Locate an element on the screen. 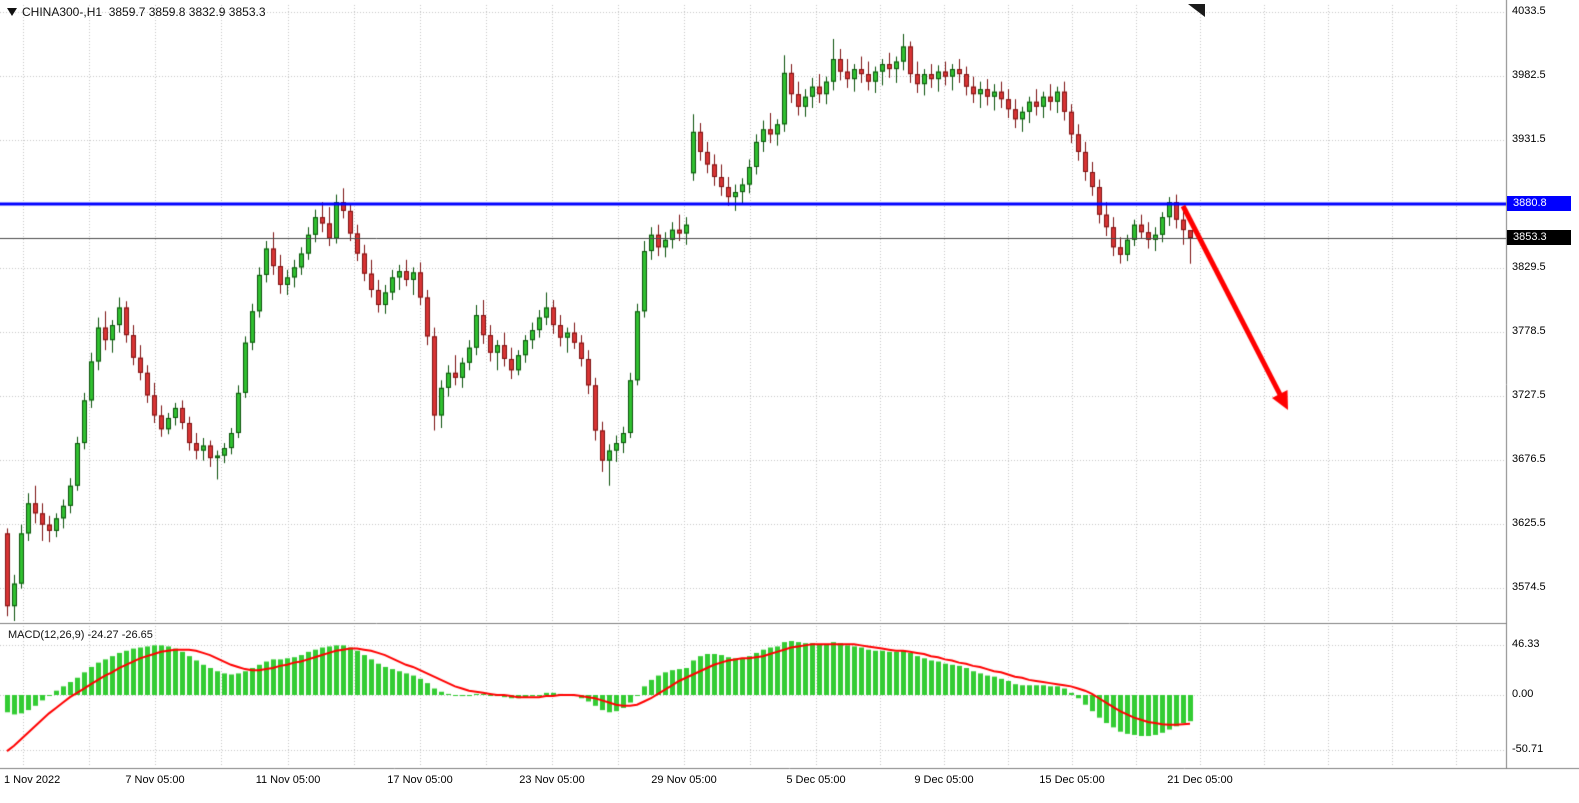 The width and height of the screenshot is (1579, 803). symbol-ohlc-text: CHINA300-,H1 3859.7 3859.8 3832.9 3853.3 is located at coordinates (144, 12).